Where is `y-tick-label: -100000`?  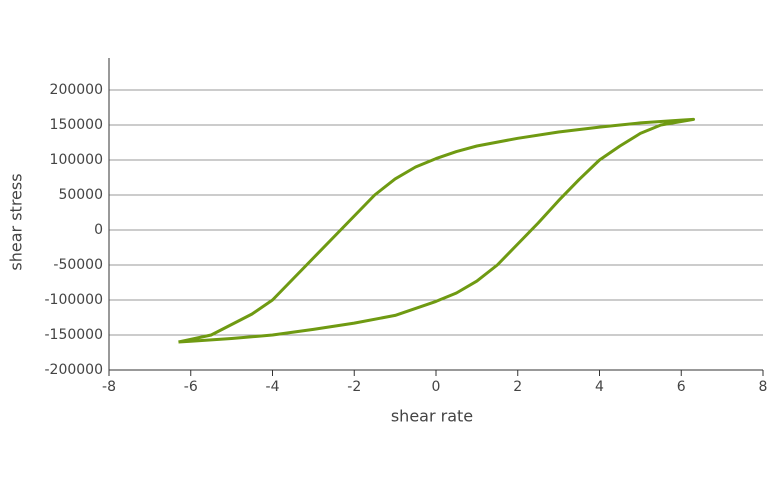 y-tick-label: -100000 is located at coordinates (74, 300).